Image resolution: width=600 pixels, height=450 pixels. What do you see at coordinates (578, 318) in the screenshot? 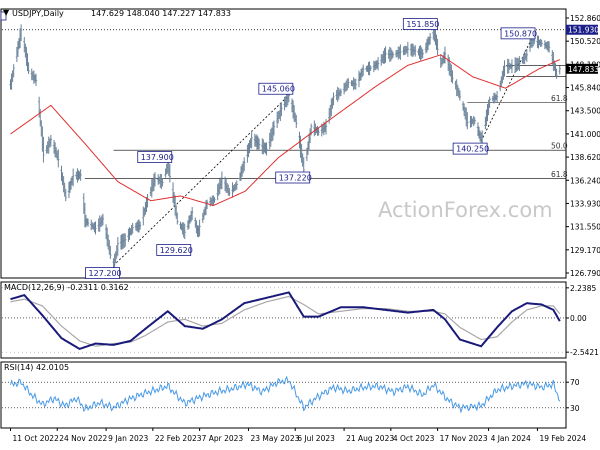
I see `macd-y-tick-label: 0.00` at bounding box center [578, 318].